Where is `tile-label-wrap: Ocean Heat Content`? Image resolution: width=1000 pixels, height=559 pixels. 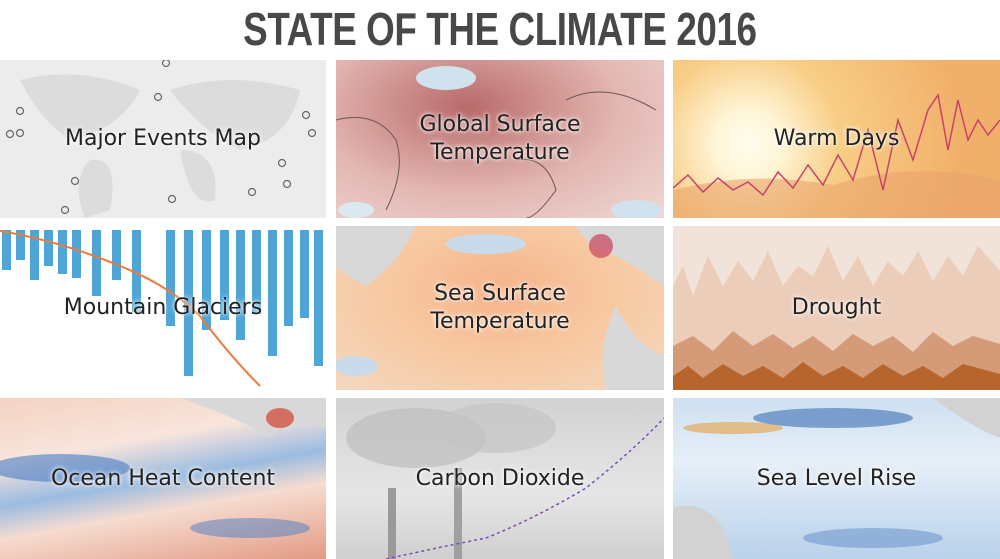
tile-label-wrap: Ocean Heat Content is located at coordinates (163, 478).